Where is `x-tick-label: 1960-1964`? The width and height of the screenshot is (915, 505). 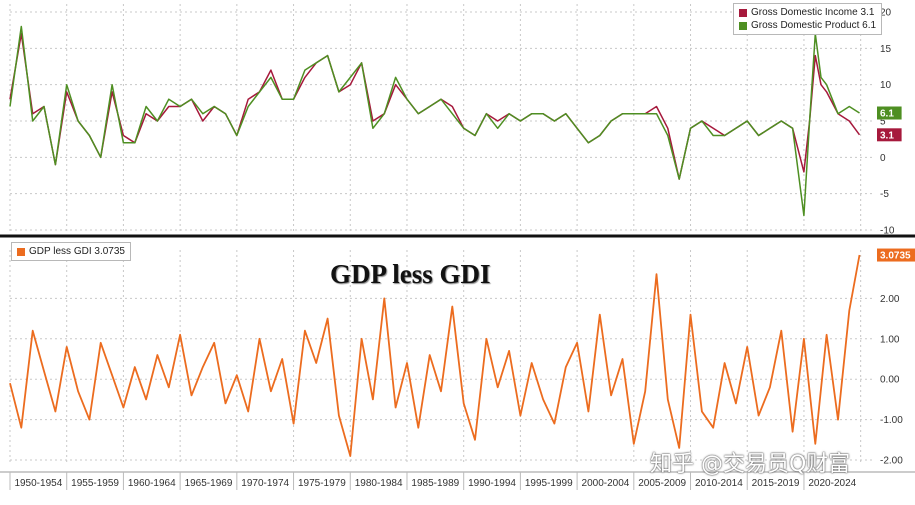
x-tick-label: 1960-1964 is located at coordinates (152, 483).